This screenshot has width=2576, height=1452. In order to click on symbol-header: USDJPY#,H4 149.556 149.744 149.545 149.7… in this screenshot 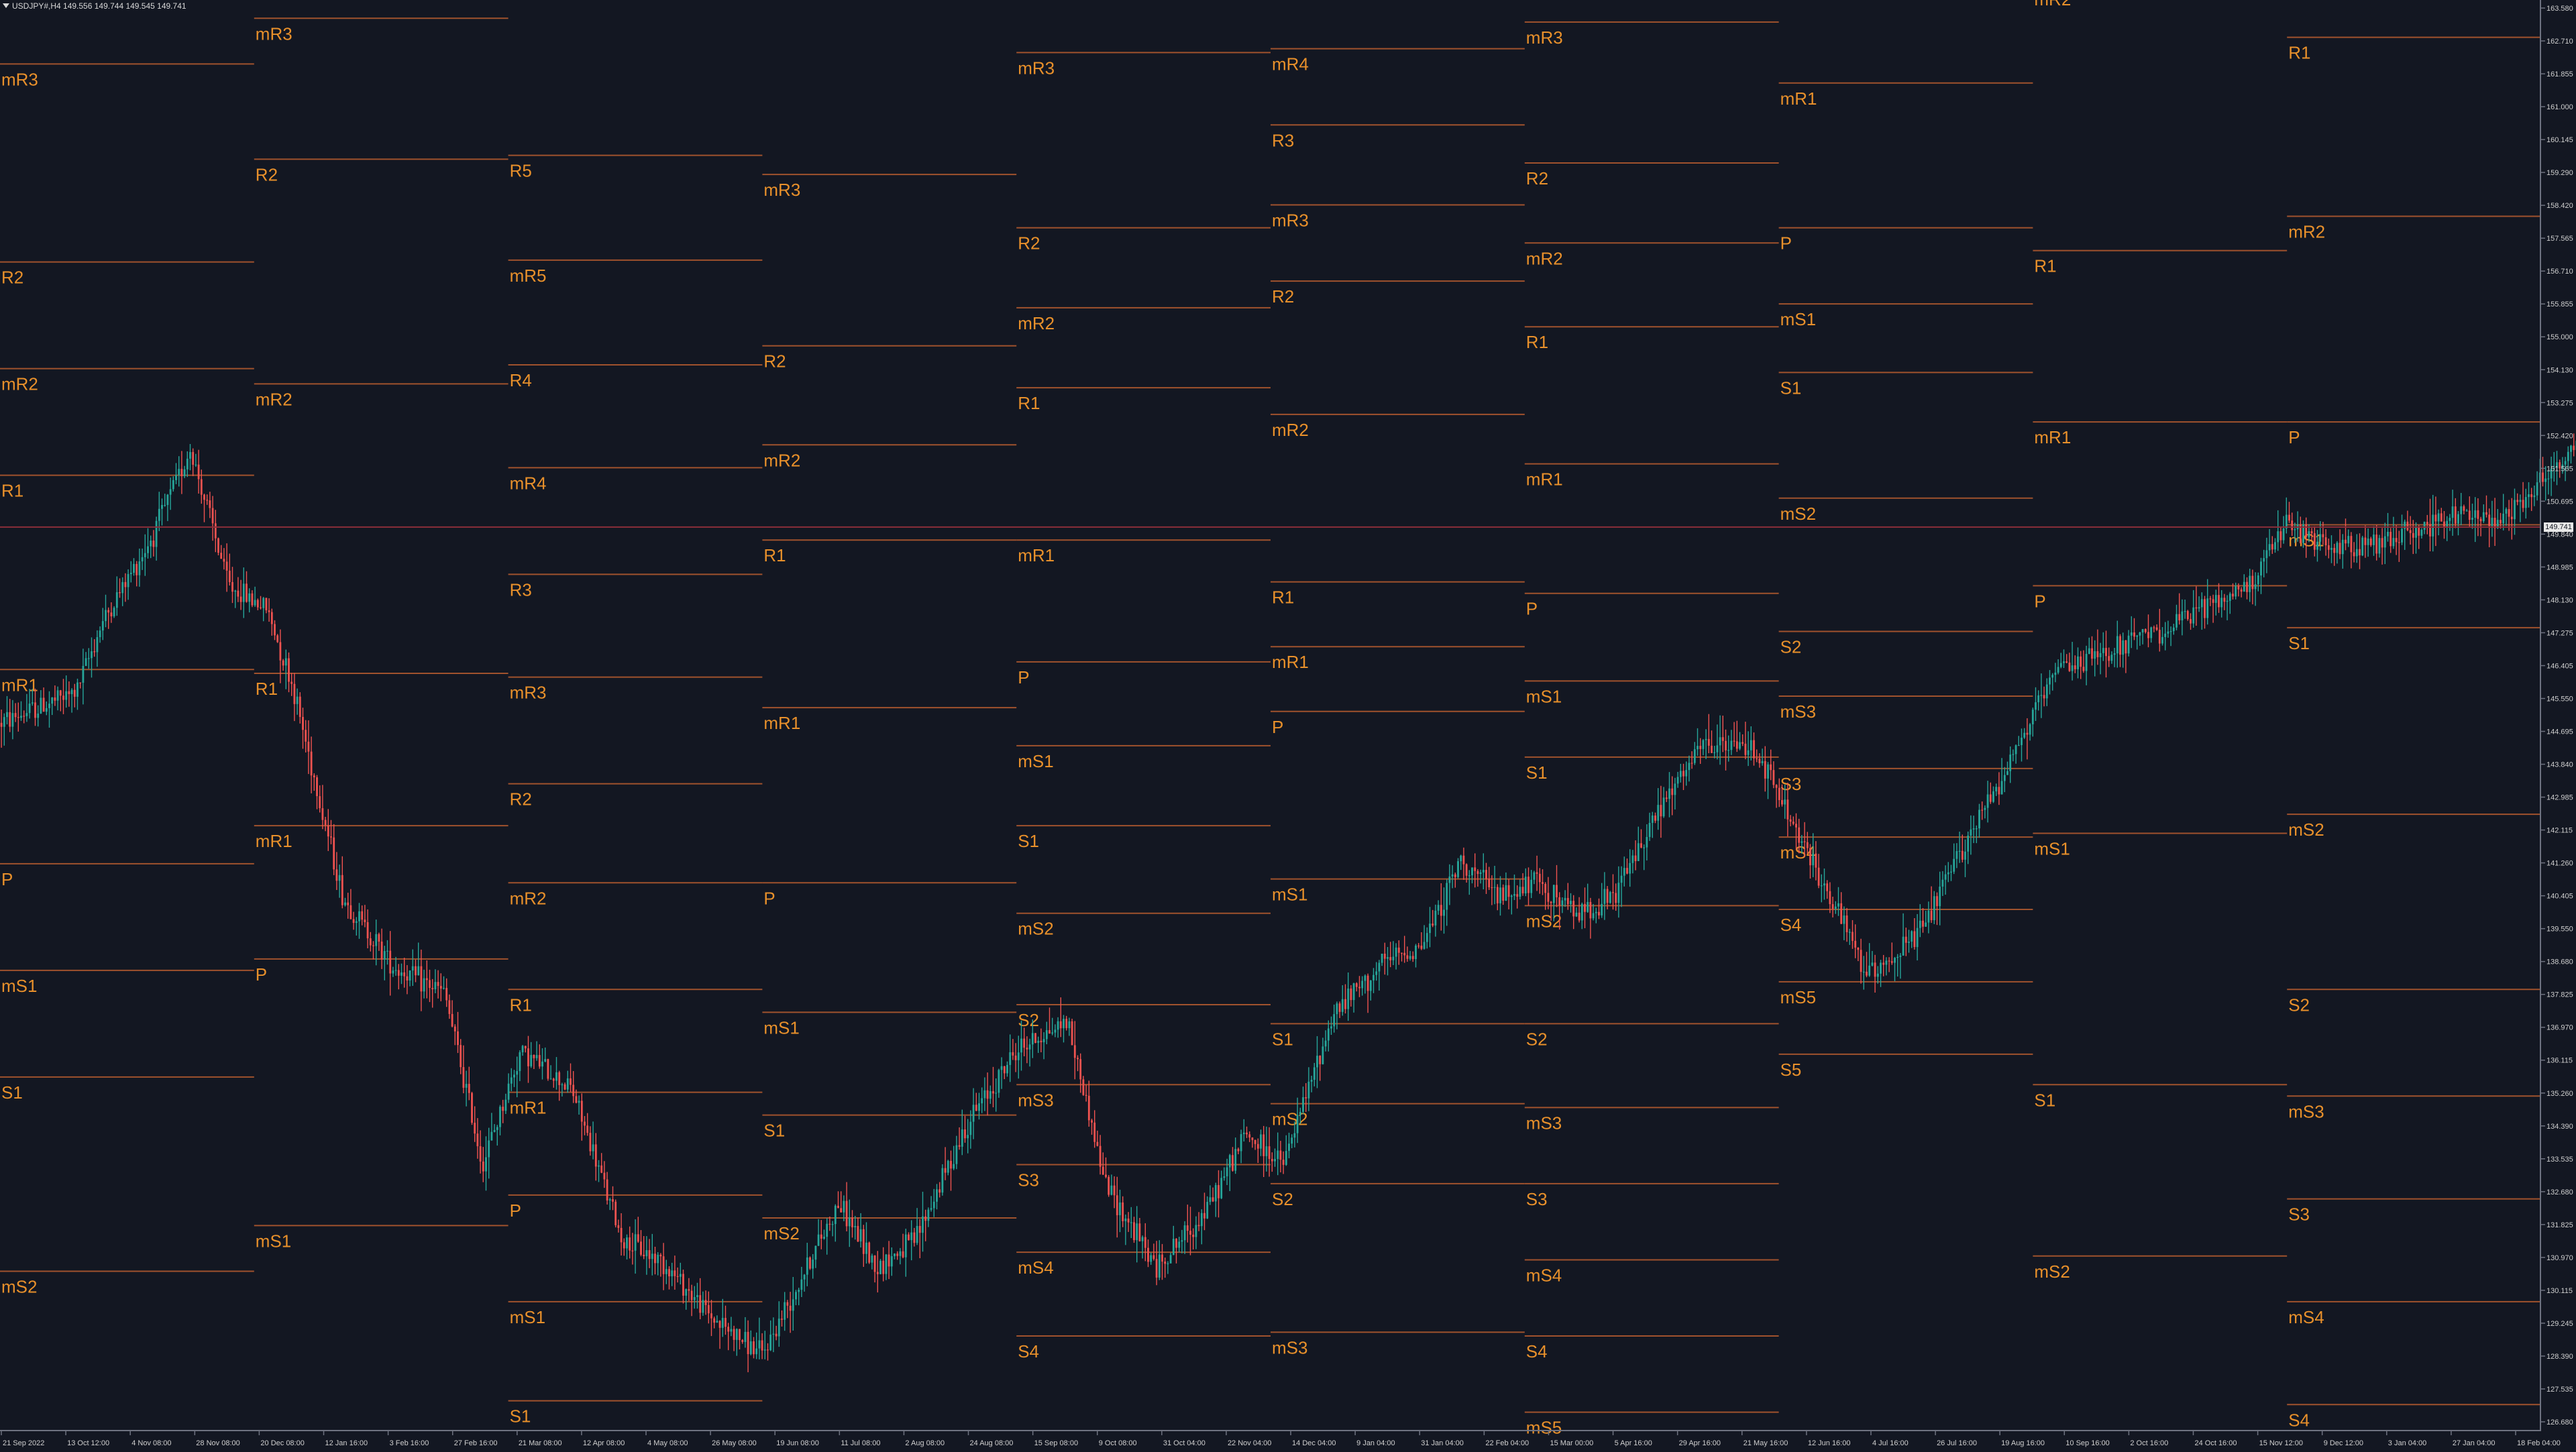, I will do `click(94, 6)`.